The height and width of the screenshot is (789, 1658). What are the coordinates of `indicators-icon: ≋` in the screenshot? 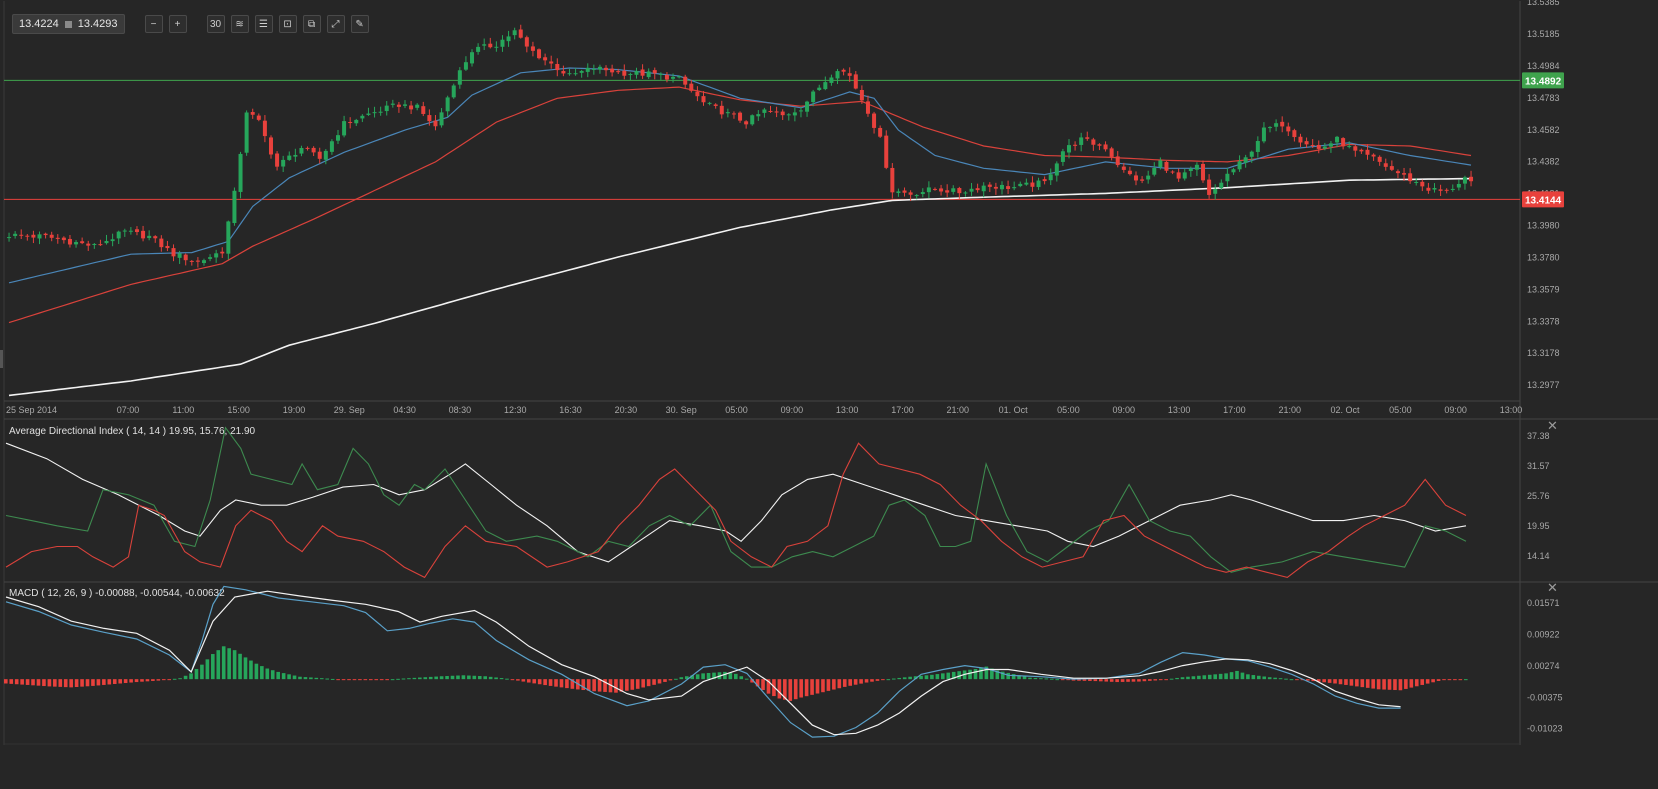 It's located at (239, 24).